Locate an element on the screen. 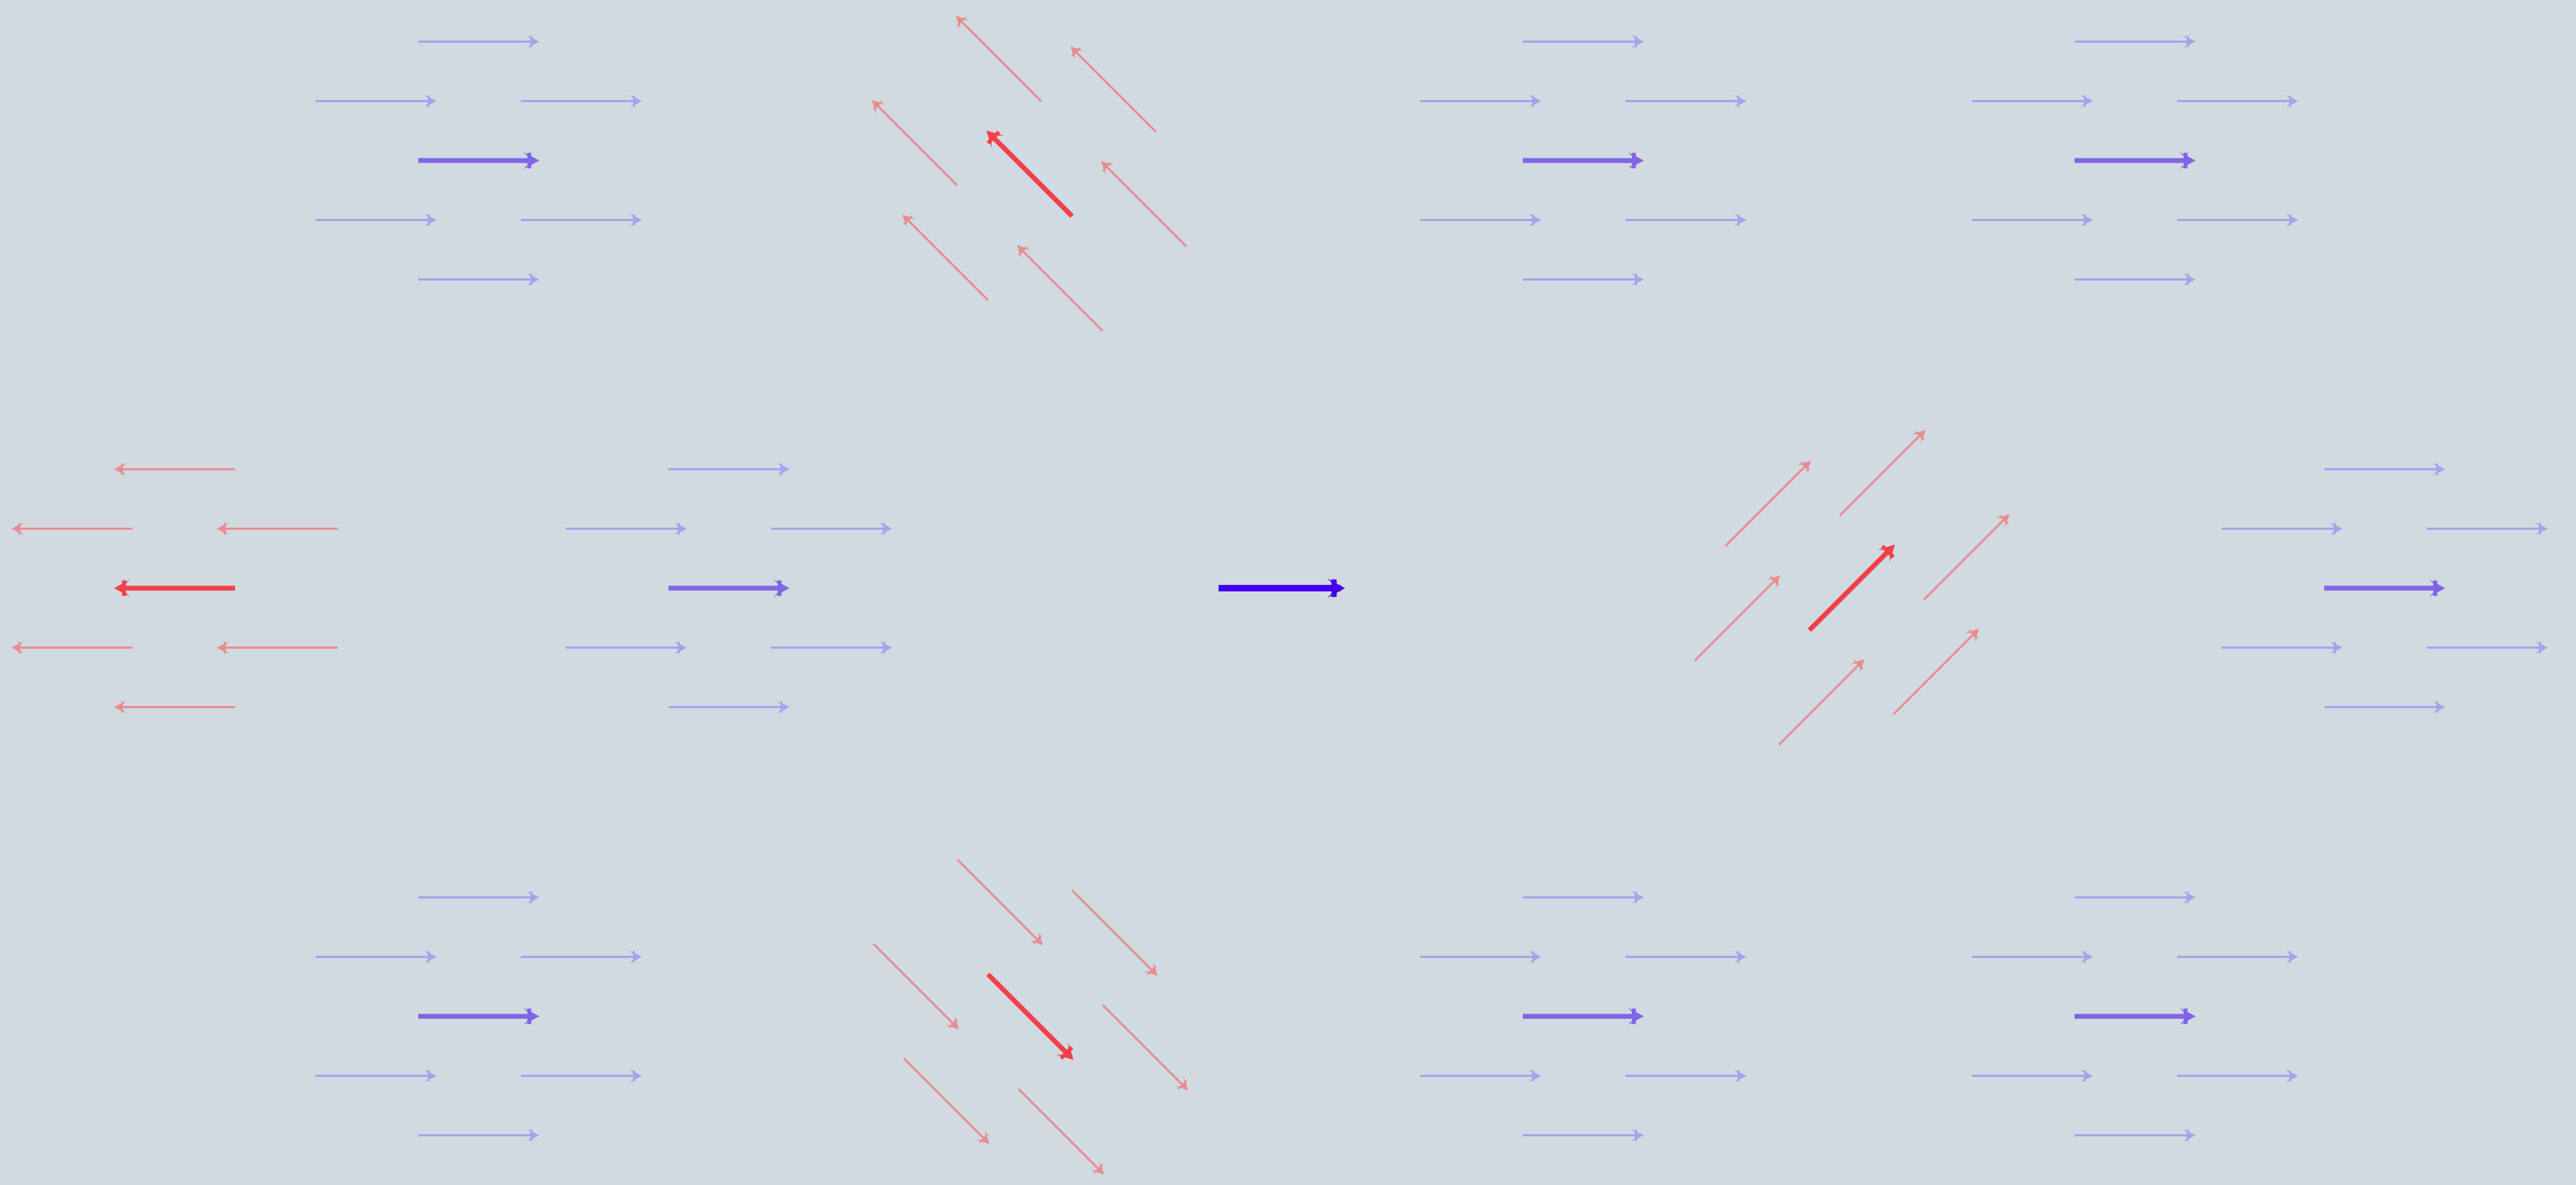  cluster-top-second-neighbor-arrow-5-tick is located at coordinates (961, 21).